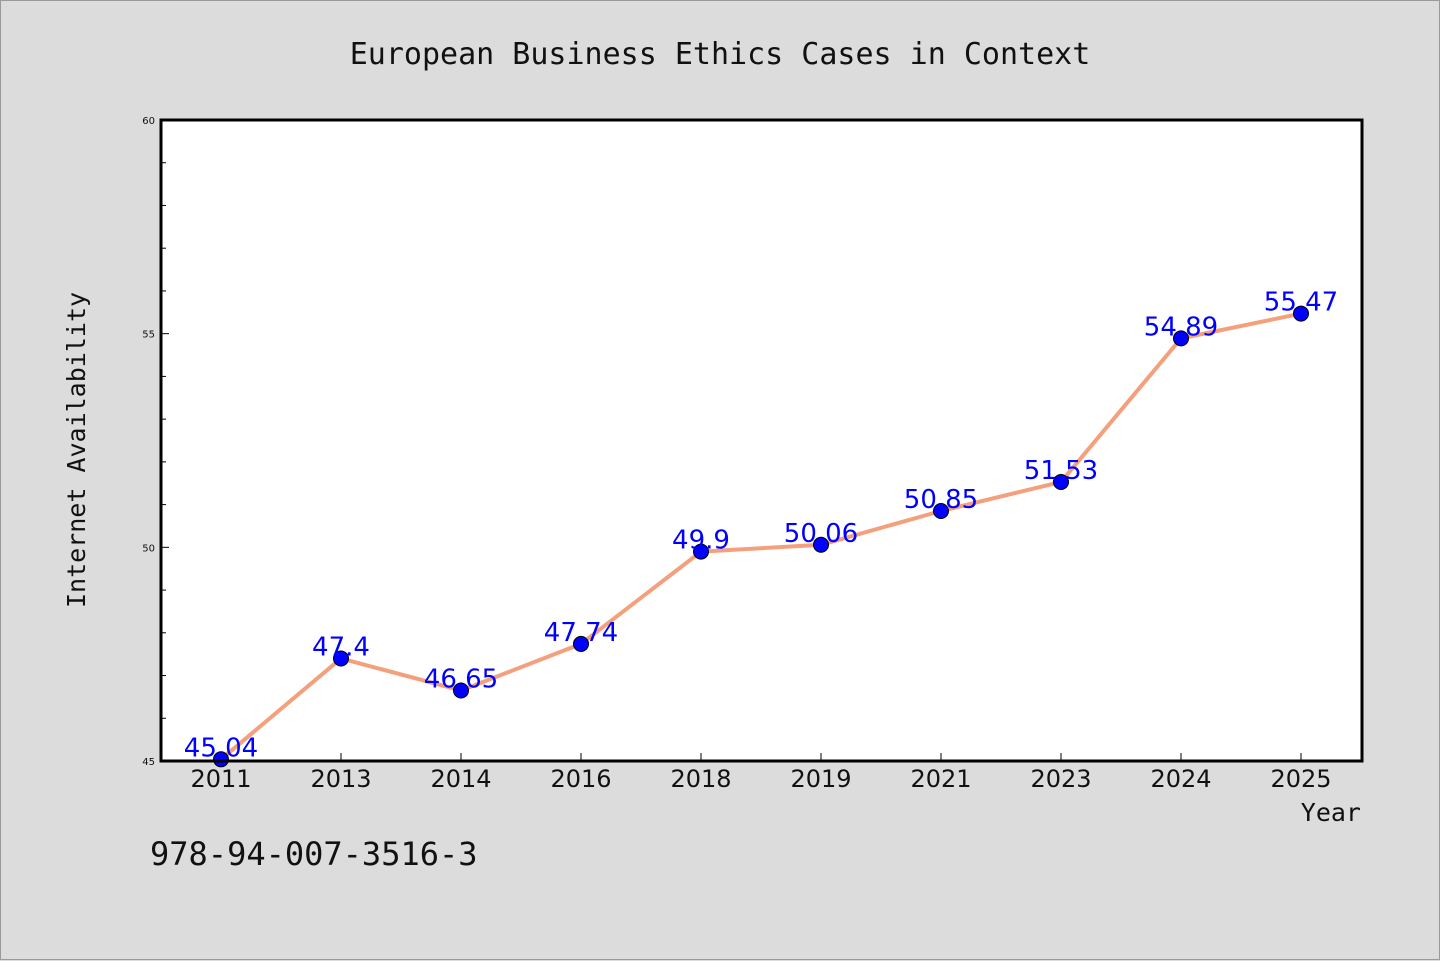 The image size is (1440, 961). Describe the element at coordinates (941, 500) in the screenshot. I see `data-label: 50.85` at that location.